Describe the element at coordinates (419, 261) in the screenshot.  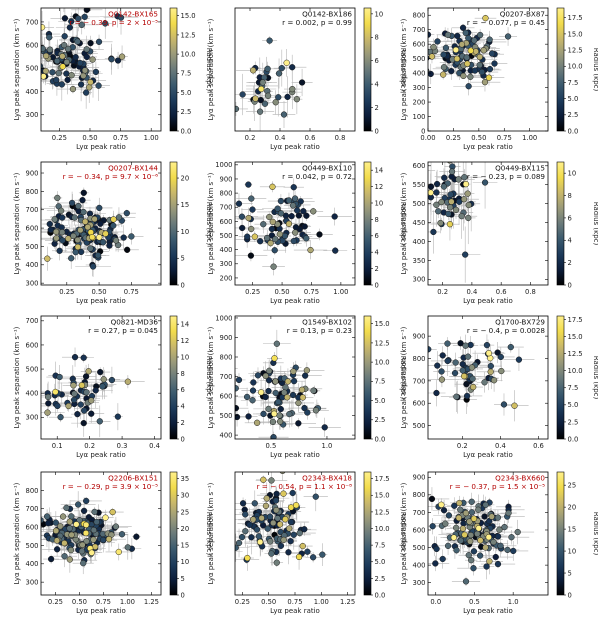
I see `y-tick-label: 350` at that location.